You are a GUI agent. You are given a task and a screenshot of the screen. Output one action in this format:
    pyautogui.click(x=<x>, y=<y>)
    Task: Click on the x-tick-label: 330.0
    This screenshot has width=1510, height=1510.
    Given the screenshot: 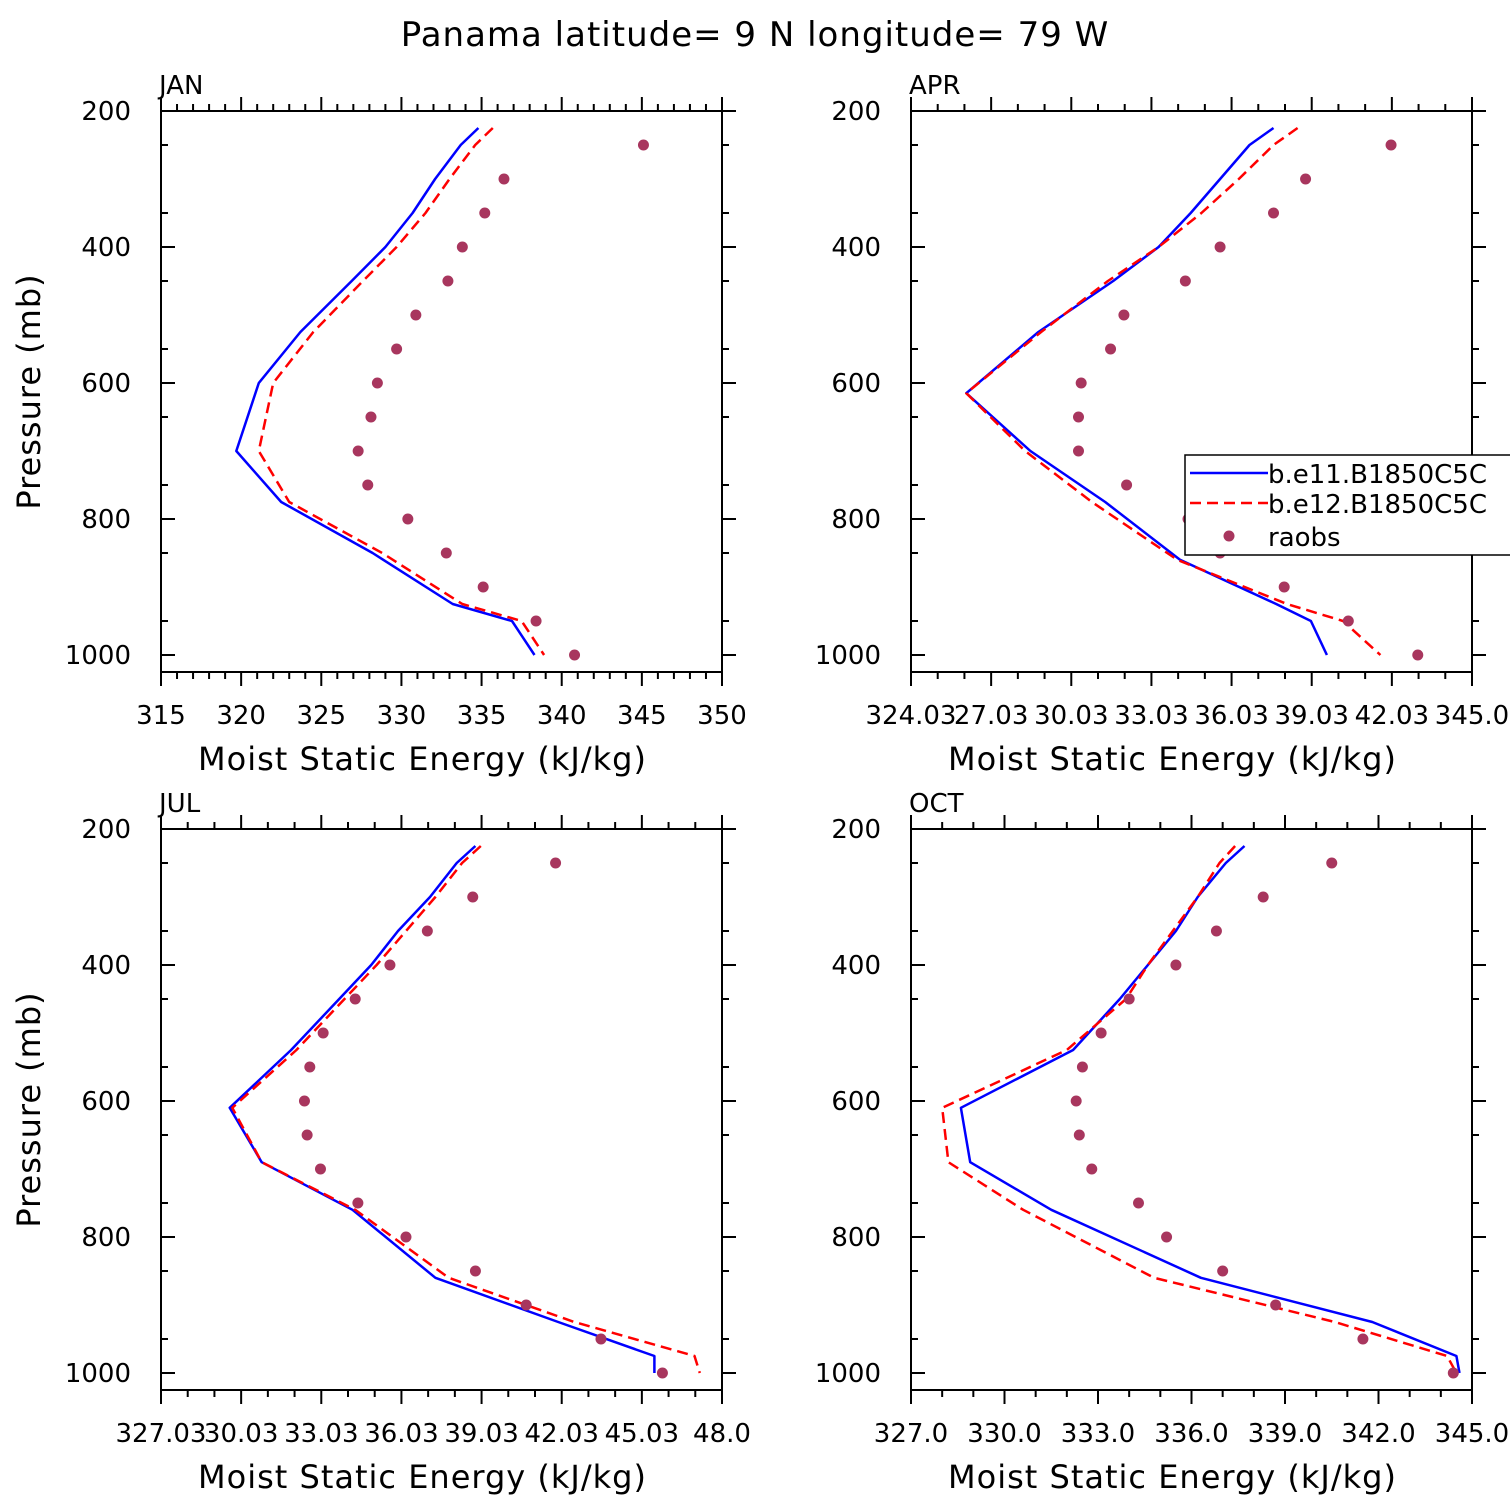 What is the action you would take?
    pyautogui.click(x=1004, y=1434)
    